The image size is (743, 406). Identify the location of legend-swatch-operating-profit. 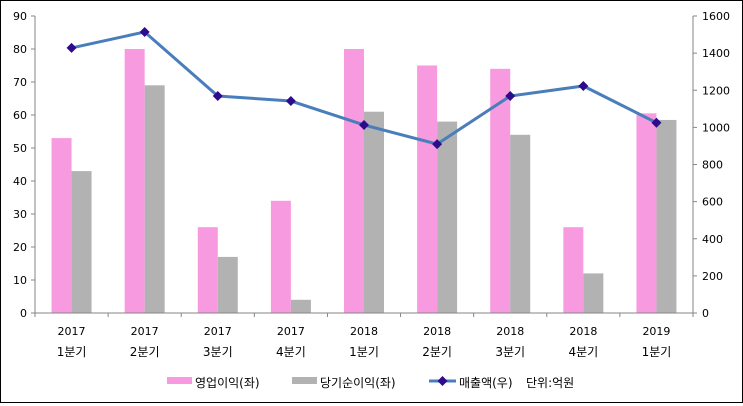
(179, 380).